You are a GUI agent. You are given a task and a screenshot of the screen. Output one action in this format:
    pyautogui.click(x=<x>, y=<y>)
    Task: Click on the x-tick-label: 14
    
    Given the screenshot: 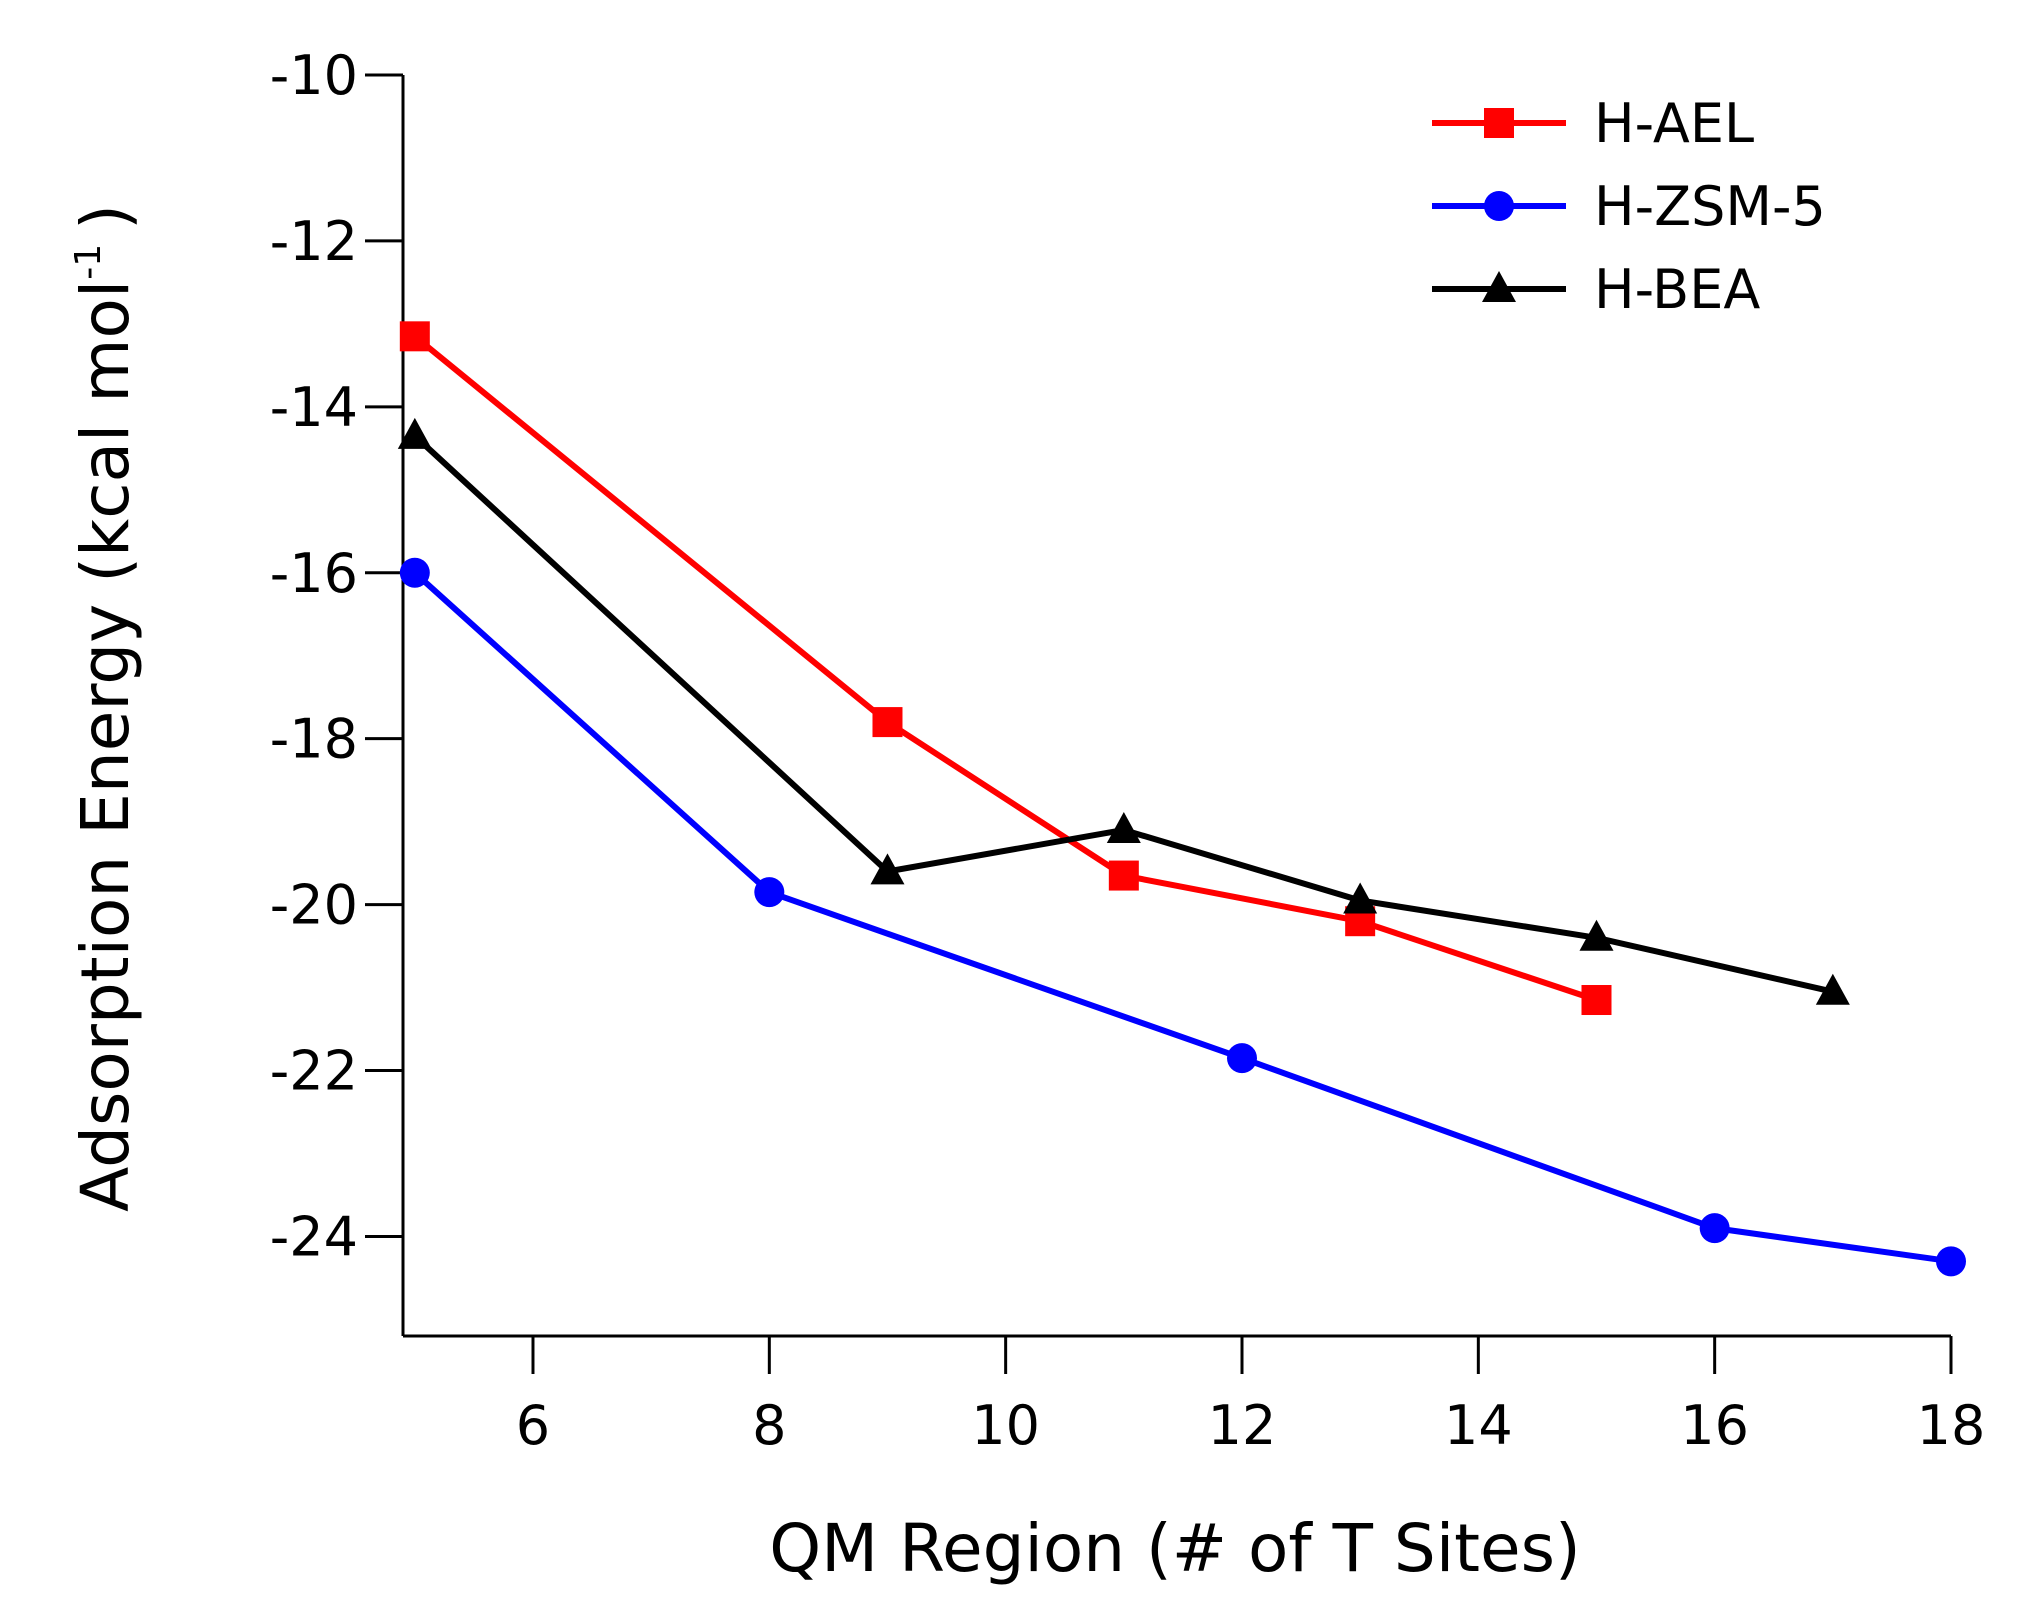 What is the action you would take?
    pyautogui.click(x=1478, y=1425)
    